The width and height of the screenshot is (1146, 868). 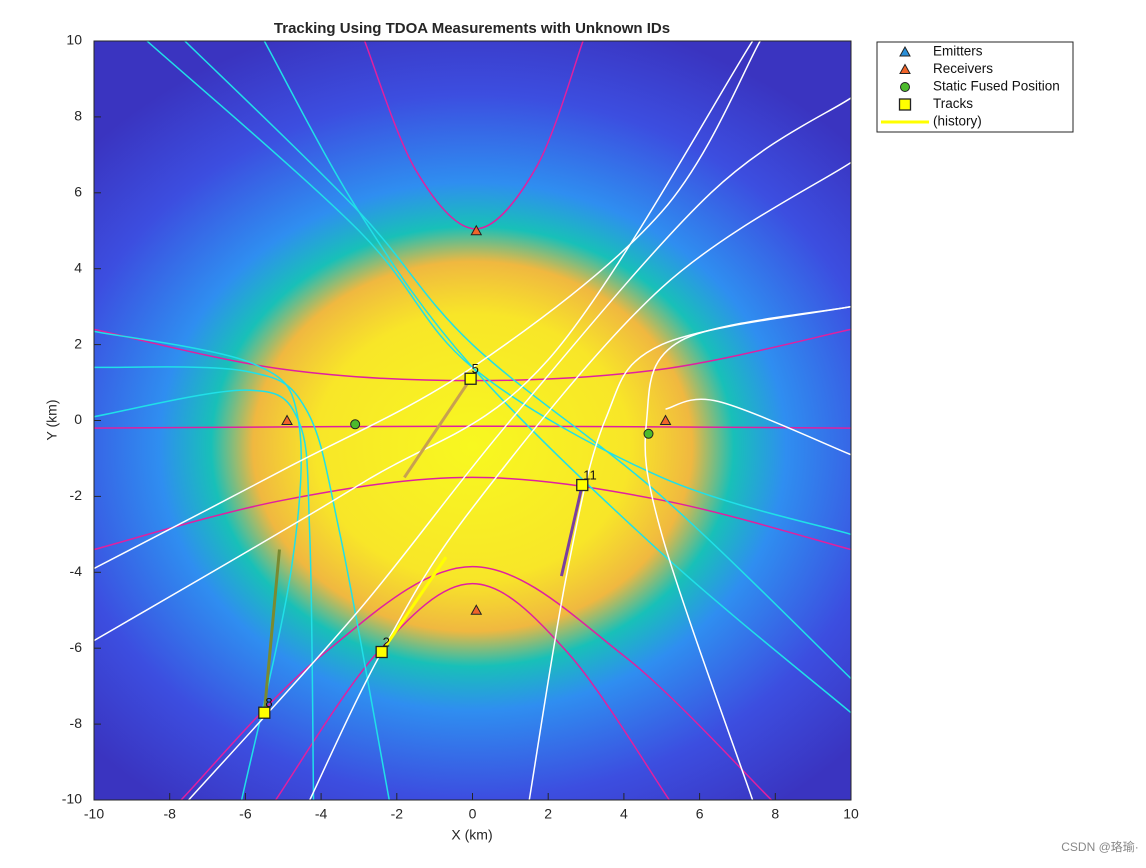 I want to click on x-tick-label: 10, so click(x=851, y=814).